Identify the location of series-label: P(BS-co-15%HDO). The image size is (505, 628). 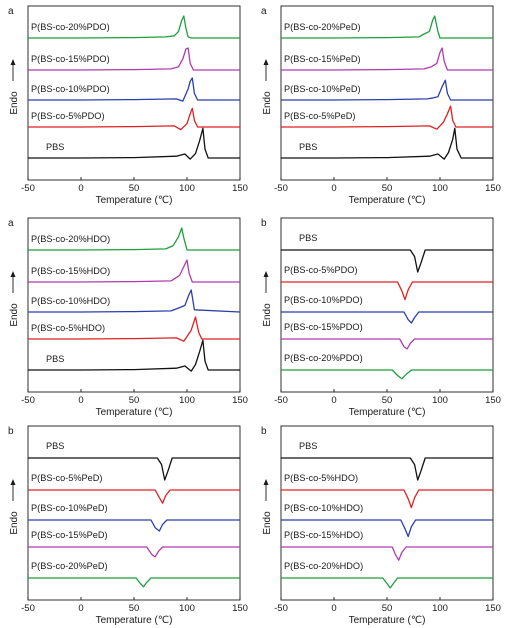
(70, 271).